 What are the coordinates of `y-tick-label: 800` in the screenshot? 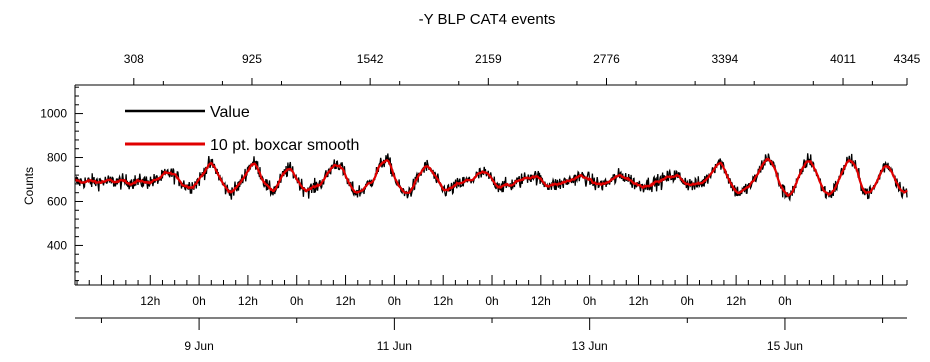 It's located at (57, 158).